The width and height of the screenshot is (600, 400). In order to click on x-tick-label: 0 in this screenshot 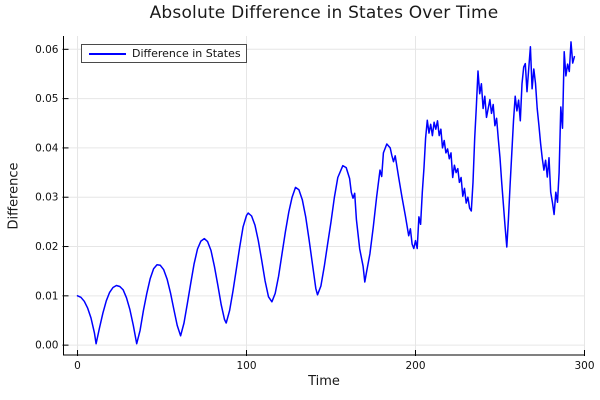, I will do `click(77, 366)`.